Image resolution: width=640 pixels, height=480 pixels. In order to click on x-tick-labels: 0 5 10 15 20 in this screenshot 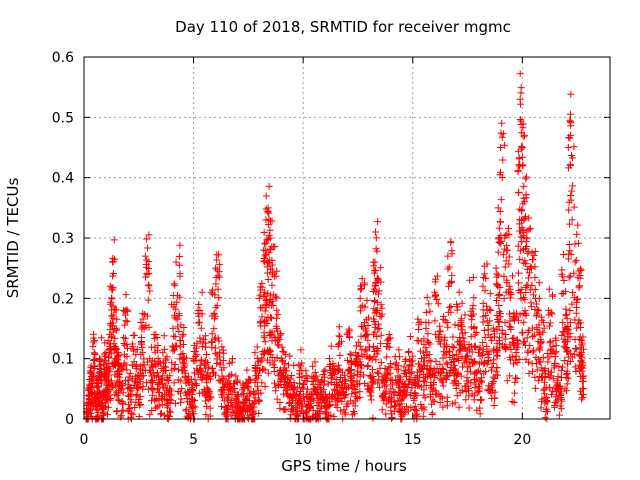, I will do `click(306, 440)`.